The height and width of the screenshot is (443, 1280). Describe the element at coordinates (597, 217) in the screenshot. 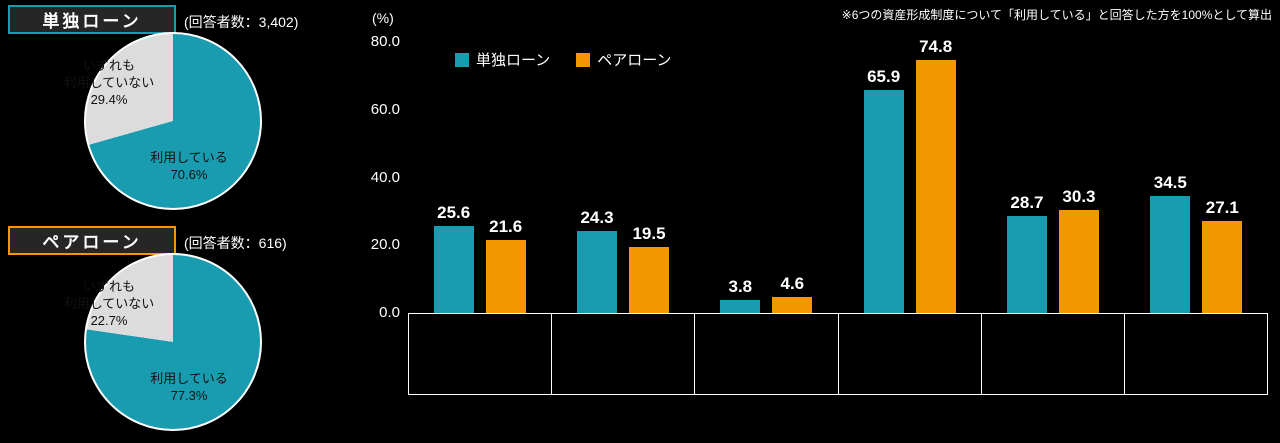

I see `bar-value-label: 24.3` at that location.